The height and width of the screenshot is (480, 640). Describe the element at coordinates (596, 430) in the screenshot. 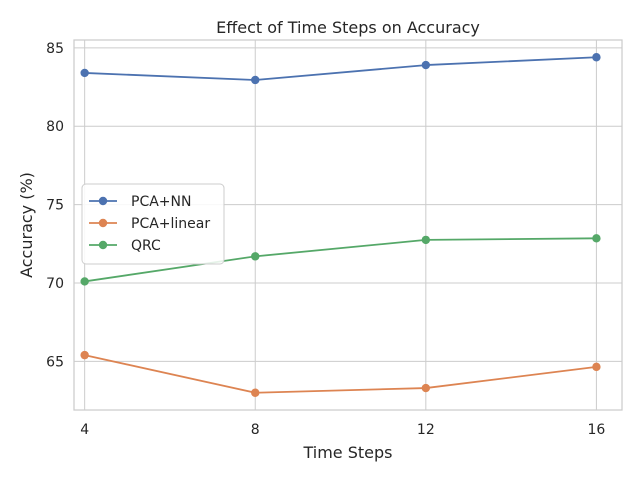

I see `x-tick-label: 16` at that location.